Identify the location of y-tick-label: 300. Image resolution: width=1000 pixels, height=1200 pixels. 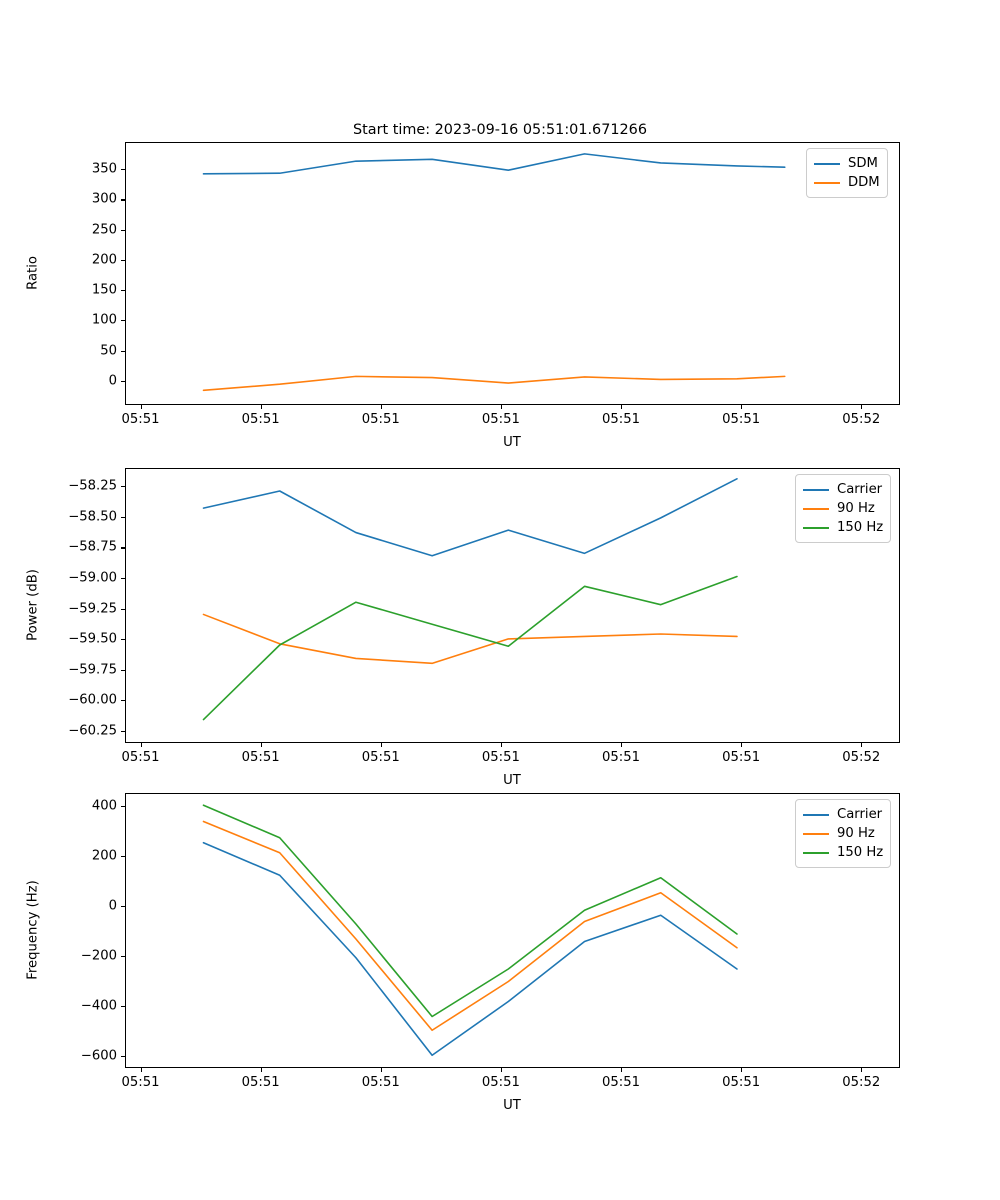
(104, 199).